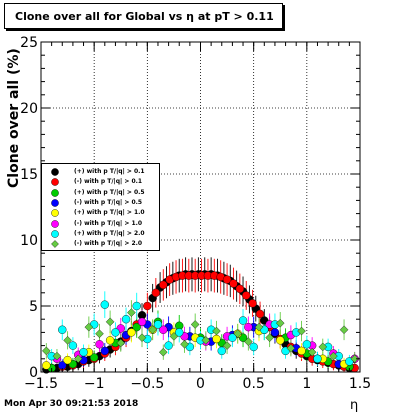 The image size is (400, 414). Describe the element at coordinates (29, 109) in the screenshot. I see `y-tick-label: 20` at that location.